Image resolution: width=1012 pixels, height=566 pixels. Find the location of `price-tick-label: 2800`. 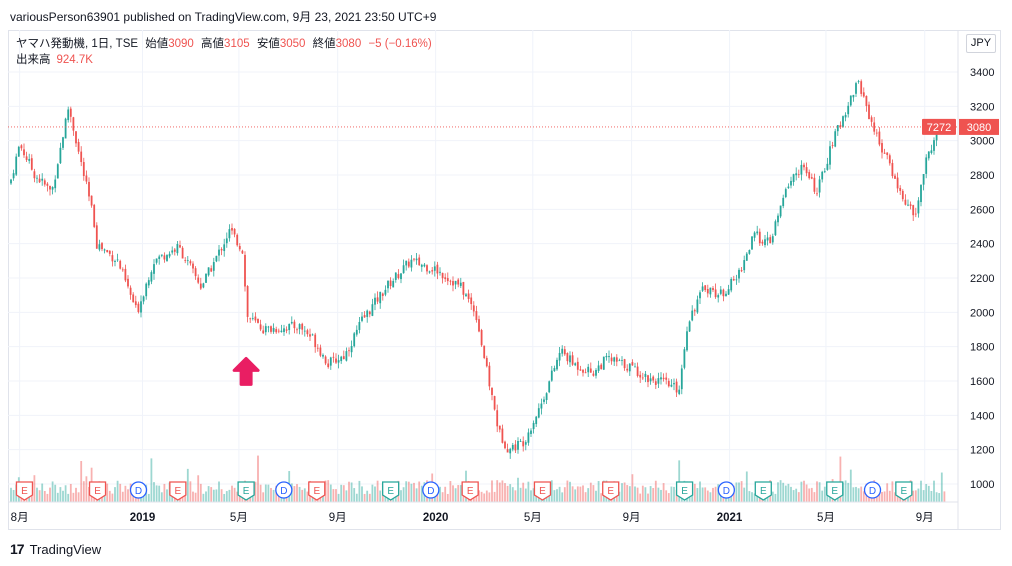

price-tick-label: 2800 is located at coordinates (982, 176).